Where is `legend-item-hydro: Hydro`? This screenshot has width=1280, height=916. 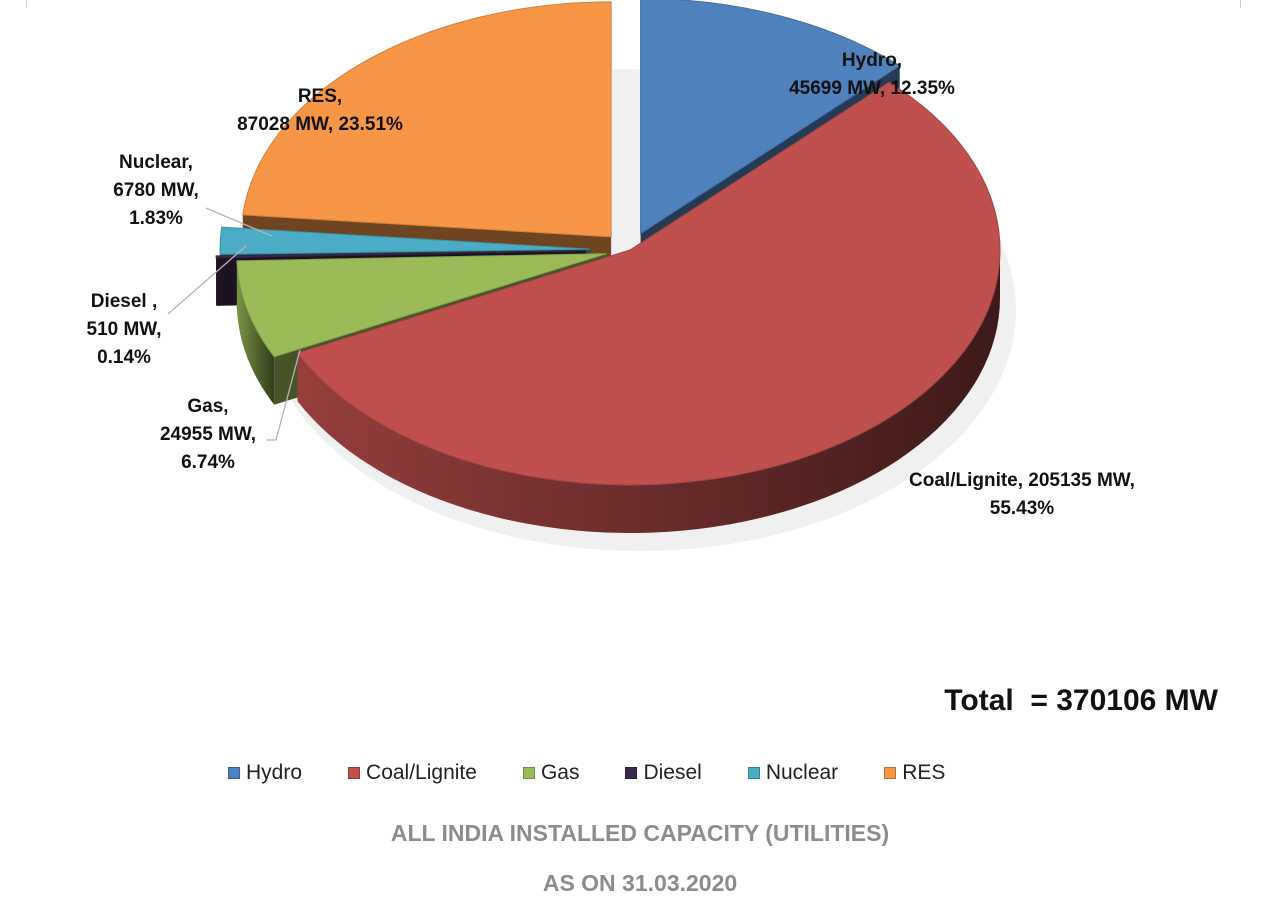
legend-item-hydro: Hydro is located at coordinates (265, 773).